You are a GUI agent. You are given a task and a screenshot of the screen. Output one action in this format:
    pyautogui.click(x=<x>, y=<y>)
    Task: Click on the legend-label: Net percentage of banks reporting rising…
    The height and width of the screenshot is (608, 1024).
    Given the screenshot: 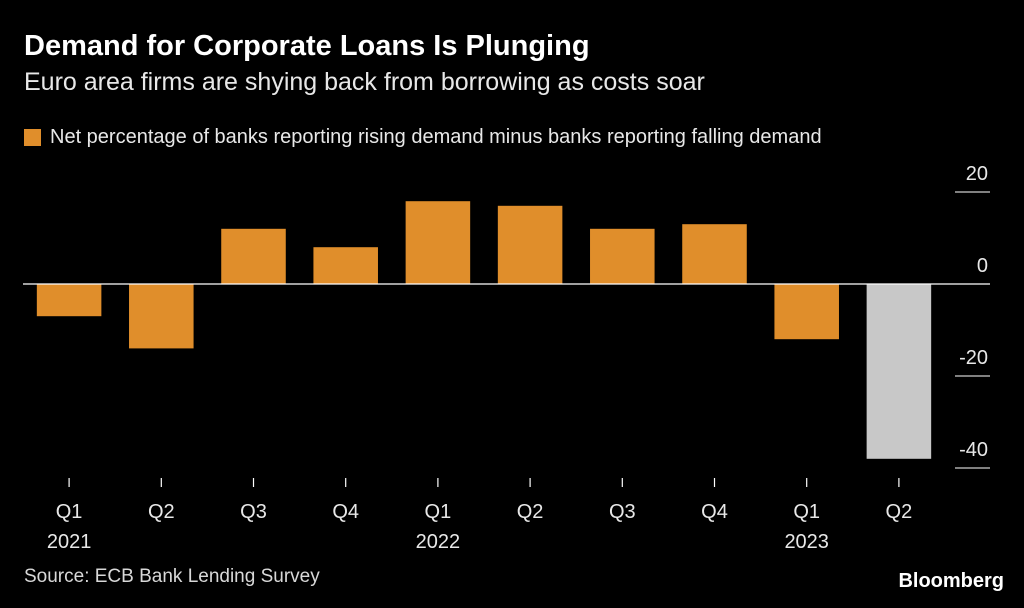 What is the action you would take?
    pyautogui.click(x=436, y=137)
    